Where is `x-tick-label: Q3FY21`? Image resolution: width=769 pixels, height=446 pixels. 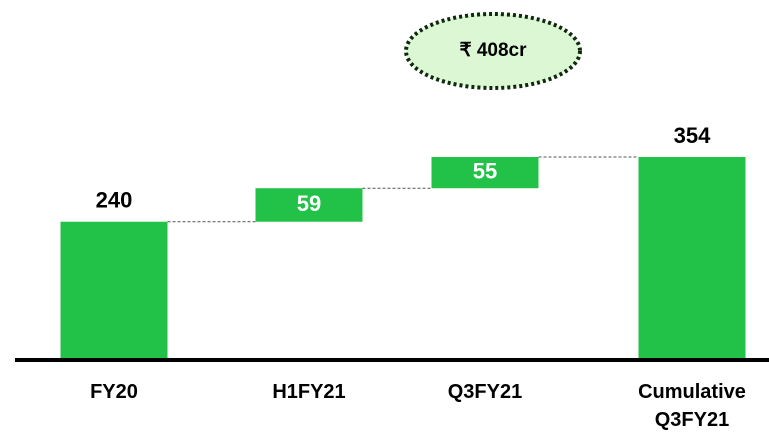
x-tick-label: Q3FY21 is located at coordinates (485, 392).